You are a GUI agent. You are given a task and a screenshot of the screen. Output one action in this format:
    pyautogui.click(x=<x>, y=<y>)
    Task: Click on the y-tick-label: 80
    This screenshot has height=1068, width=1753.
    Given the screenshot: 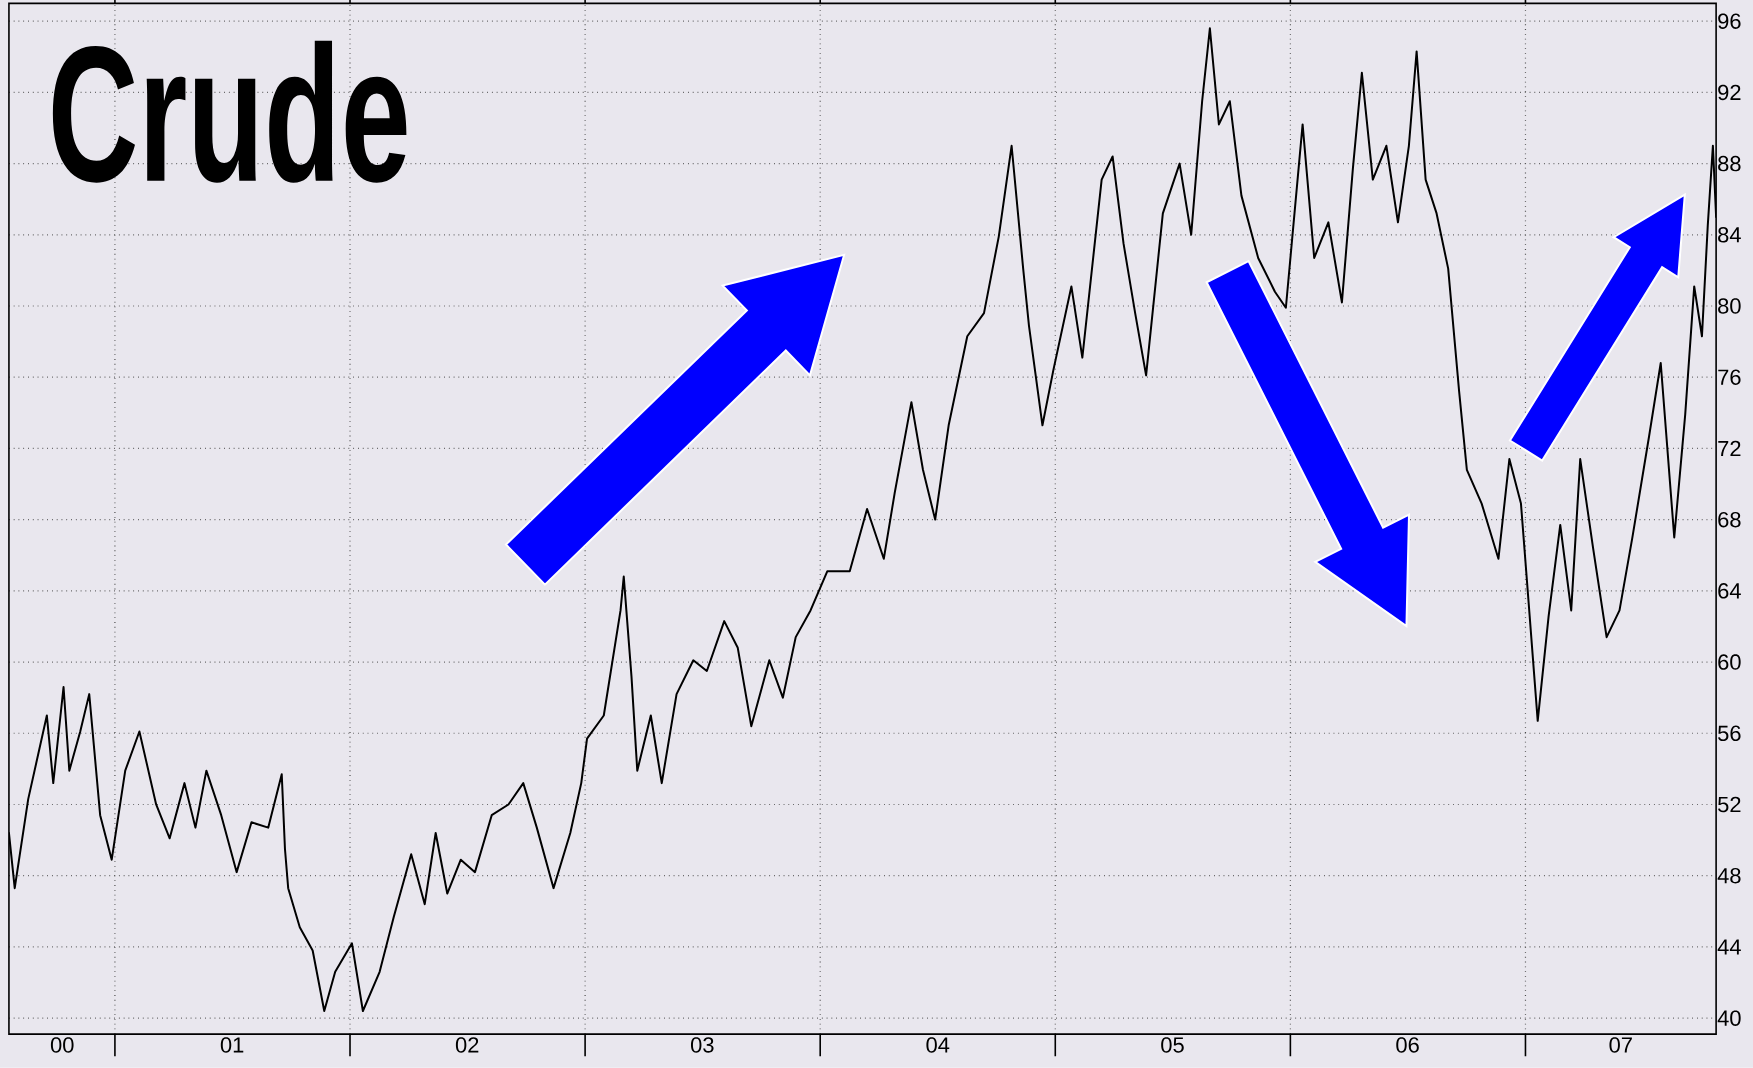 What is the action you would take?
    pyautogui.click(x=1729, y=306)
    